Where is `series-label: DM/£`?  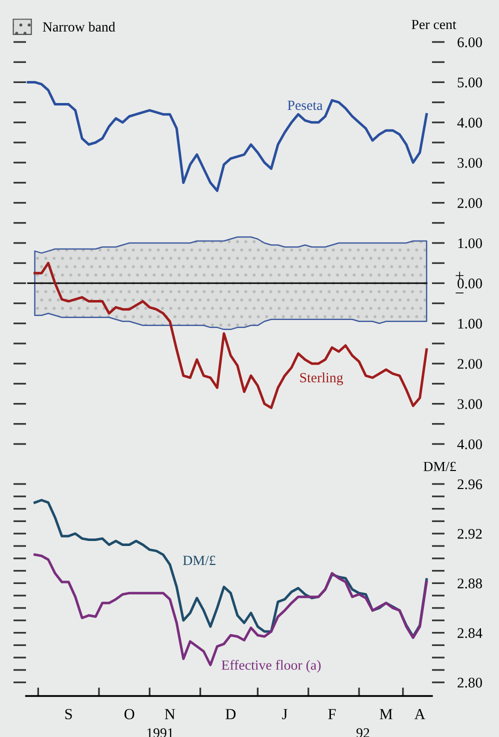 series-label: DM/£ is located at coordinates (199, 561).